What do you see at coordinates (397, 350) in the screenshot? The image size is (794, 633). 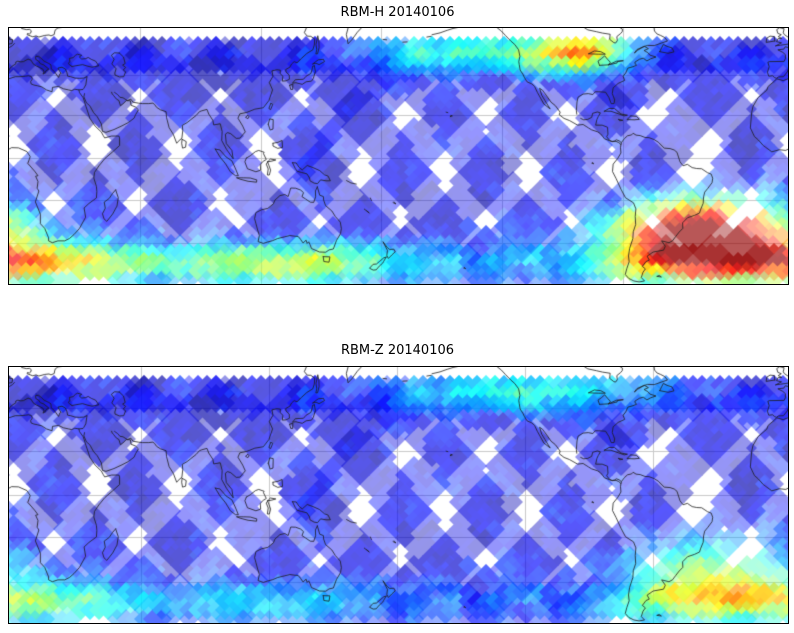 I see `panel-title-rbm-z: RBM-Z 20140106` at bounding box center [397, 350].